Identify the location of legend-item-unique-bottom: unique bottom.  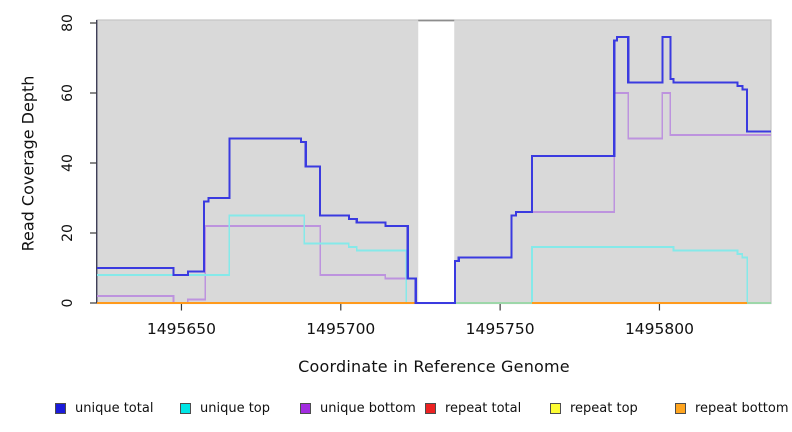
(358, 408).